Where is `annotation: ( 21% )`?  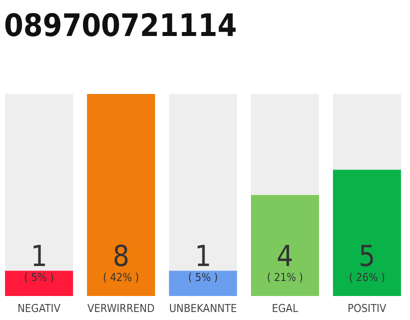 annotation: ( 21% ) is located at coordinates (285, 277).